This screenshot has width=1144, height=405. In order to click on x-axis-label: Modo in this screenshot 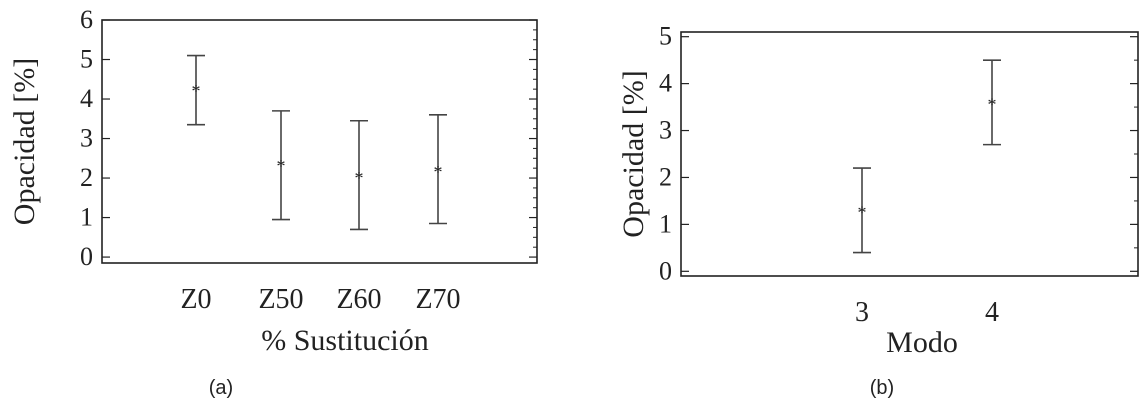, I will do `click(922, 342)`.